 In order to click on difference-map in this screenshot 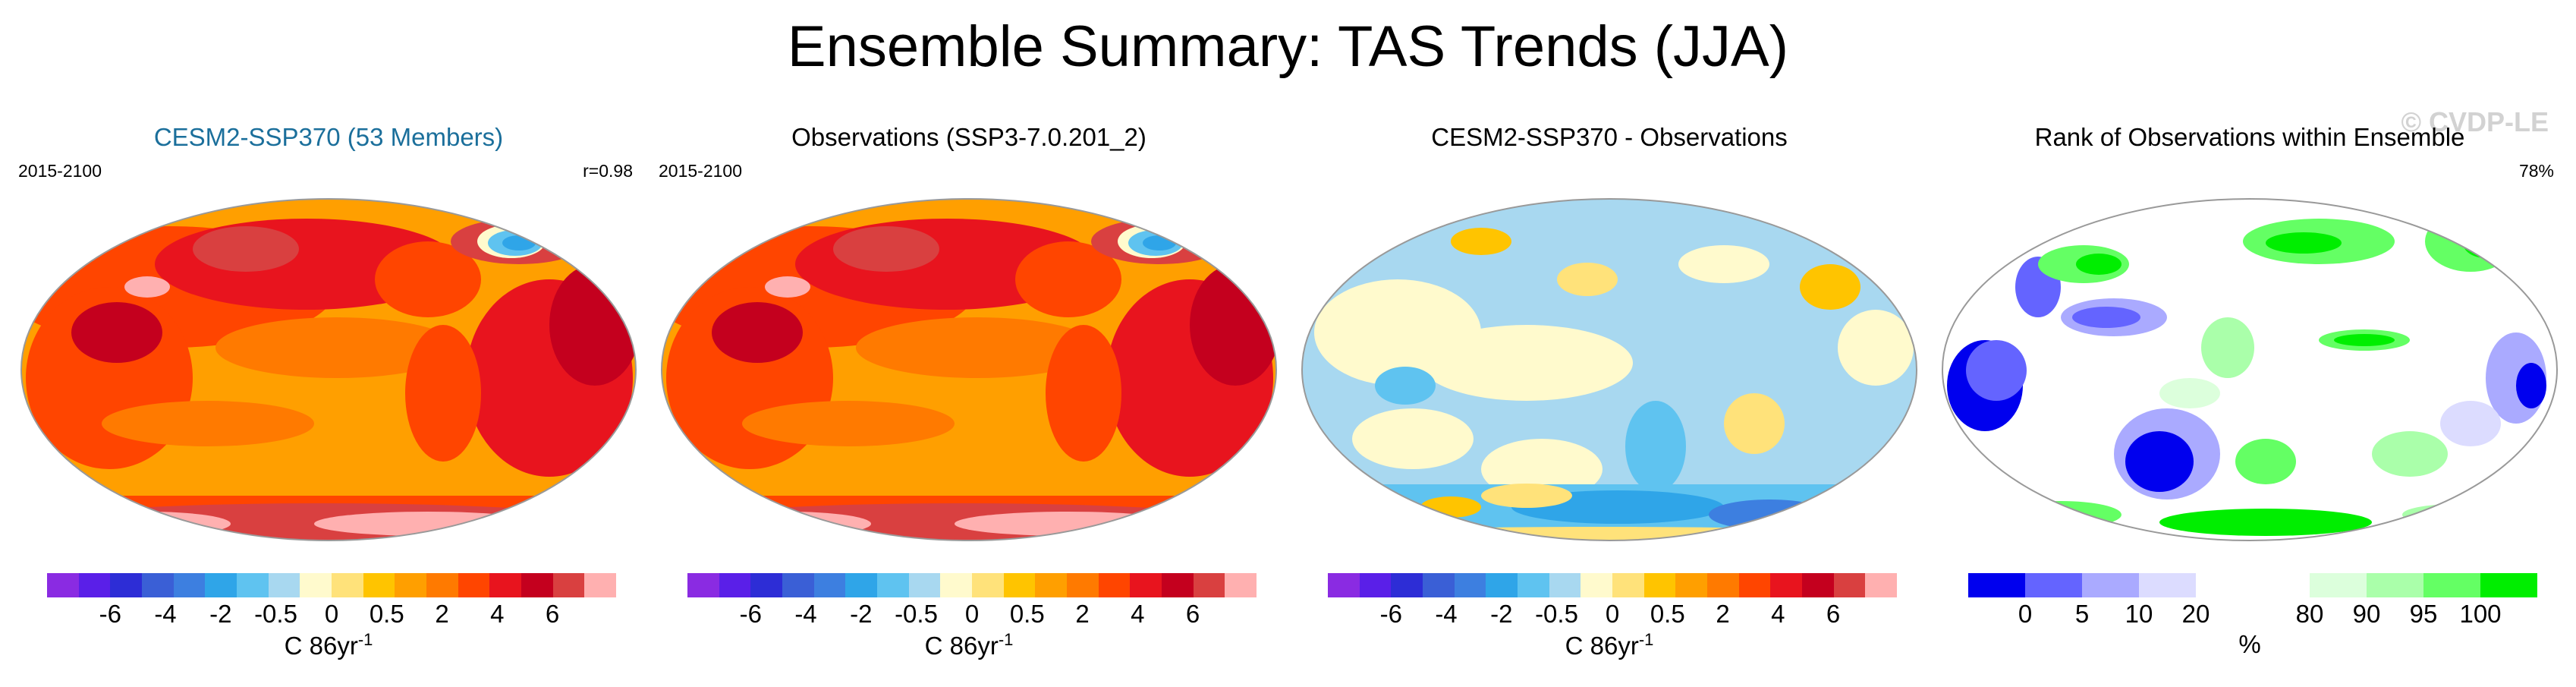, I will do `click(1609, 369)`.